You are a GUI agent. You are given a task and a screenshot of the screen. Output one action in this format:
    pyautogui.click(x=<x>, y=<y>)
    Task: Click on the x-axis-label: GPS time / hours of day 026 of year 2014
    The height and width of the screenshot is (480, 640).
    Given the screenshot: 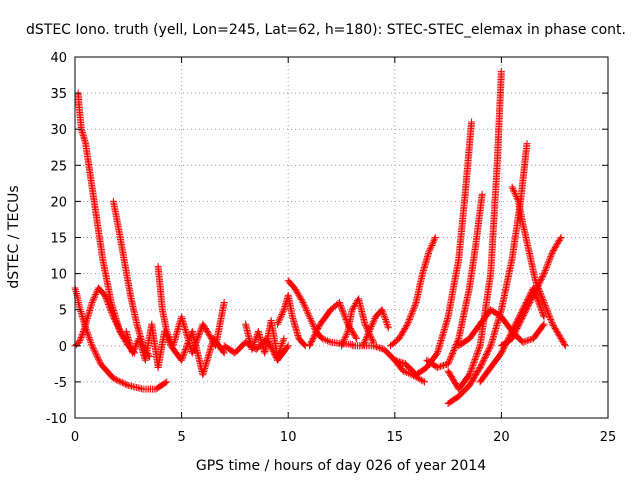 What is the action you would take?
    pyautogui.click(x=341, y=466)
    